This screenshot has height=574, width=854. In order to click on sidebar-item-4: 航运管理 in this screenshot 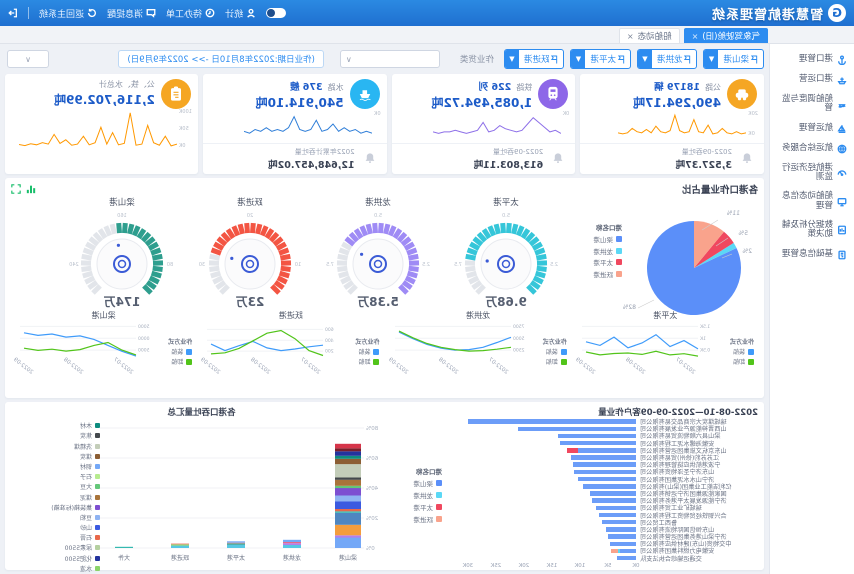, I will do `click(812, 129)`.